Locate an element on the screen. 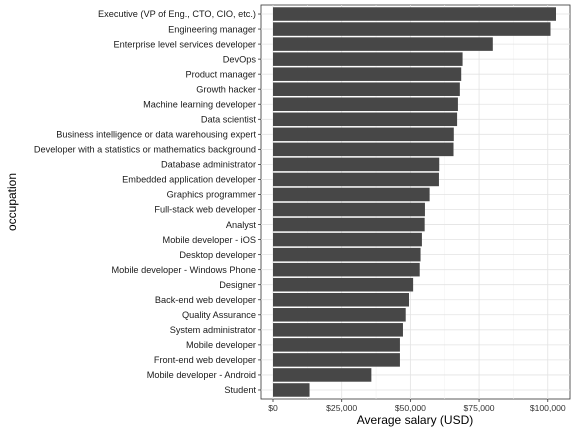 The image size is (576, 432). x-tick-label: $25,000 is located at coordinates (341, 408).